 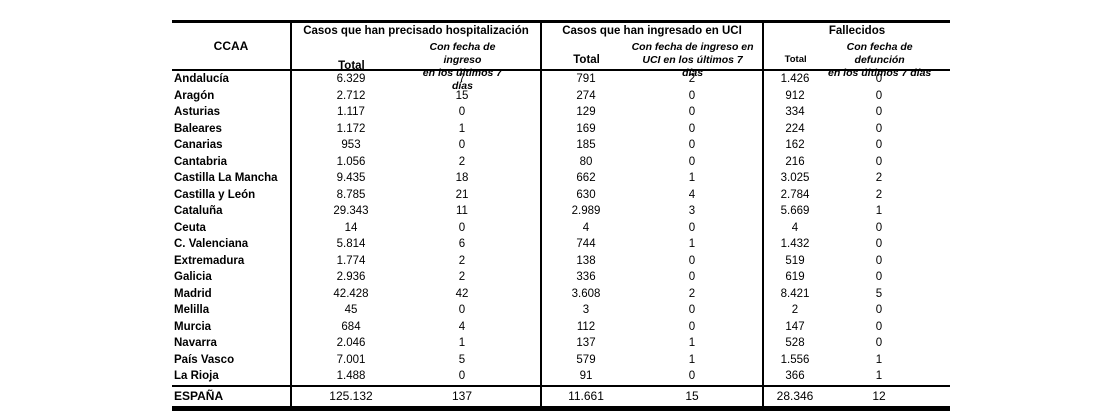 I want to click on value-cell: 2.046, so click(x=350, y=343).